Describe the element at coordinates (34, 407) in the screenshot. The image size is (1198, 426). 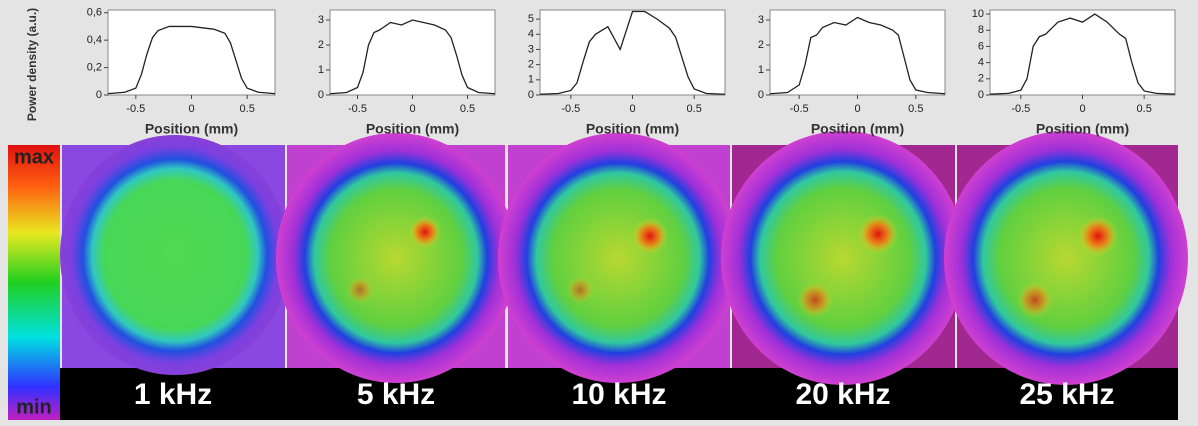
I see `colorbar-min: min` at that location.